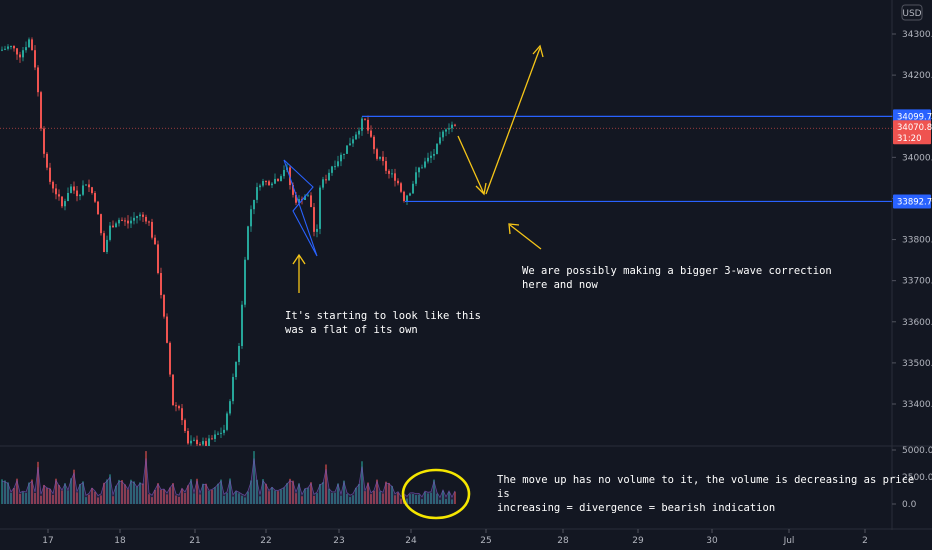 Image resolution: width=932 pixels, height=550 pixels. I want to click on flat-pointer-arrow, so click(299, 273).